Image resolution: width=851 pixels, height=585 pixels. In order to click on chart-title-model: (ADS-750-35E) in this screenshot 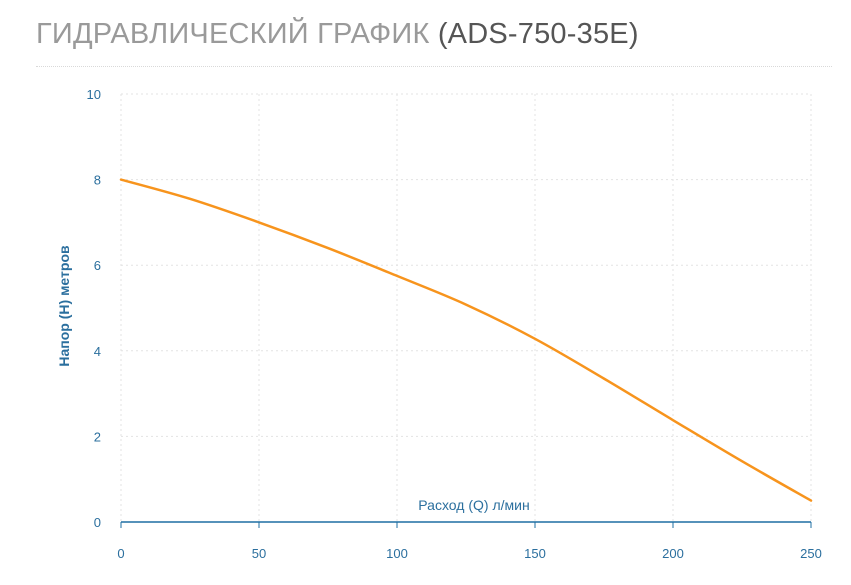, I will do `click(538, 34)`.